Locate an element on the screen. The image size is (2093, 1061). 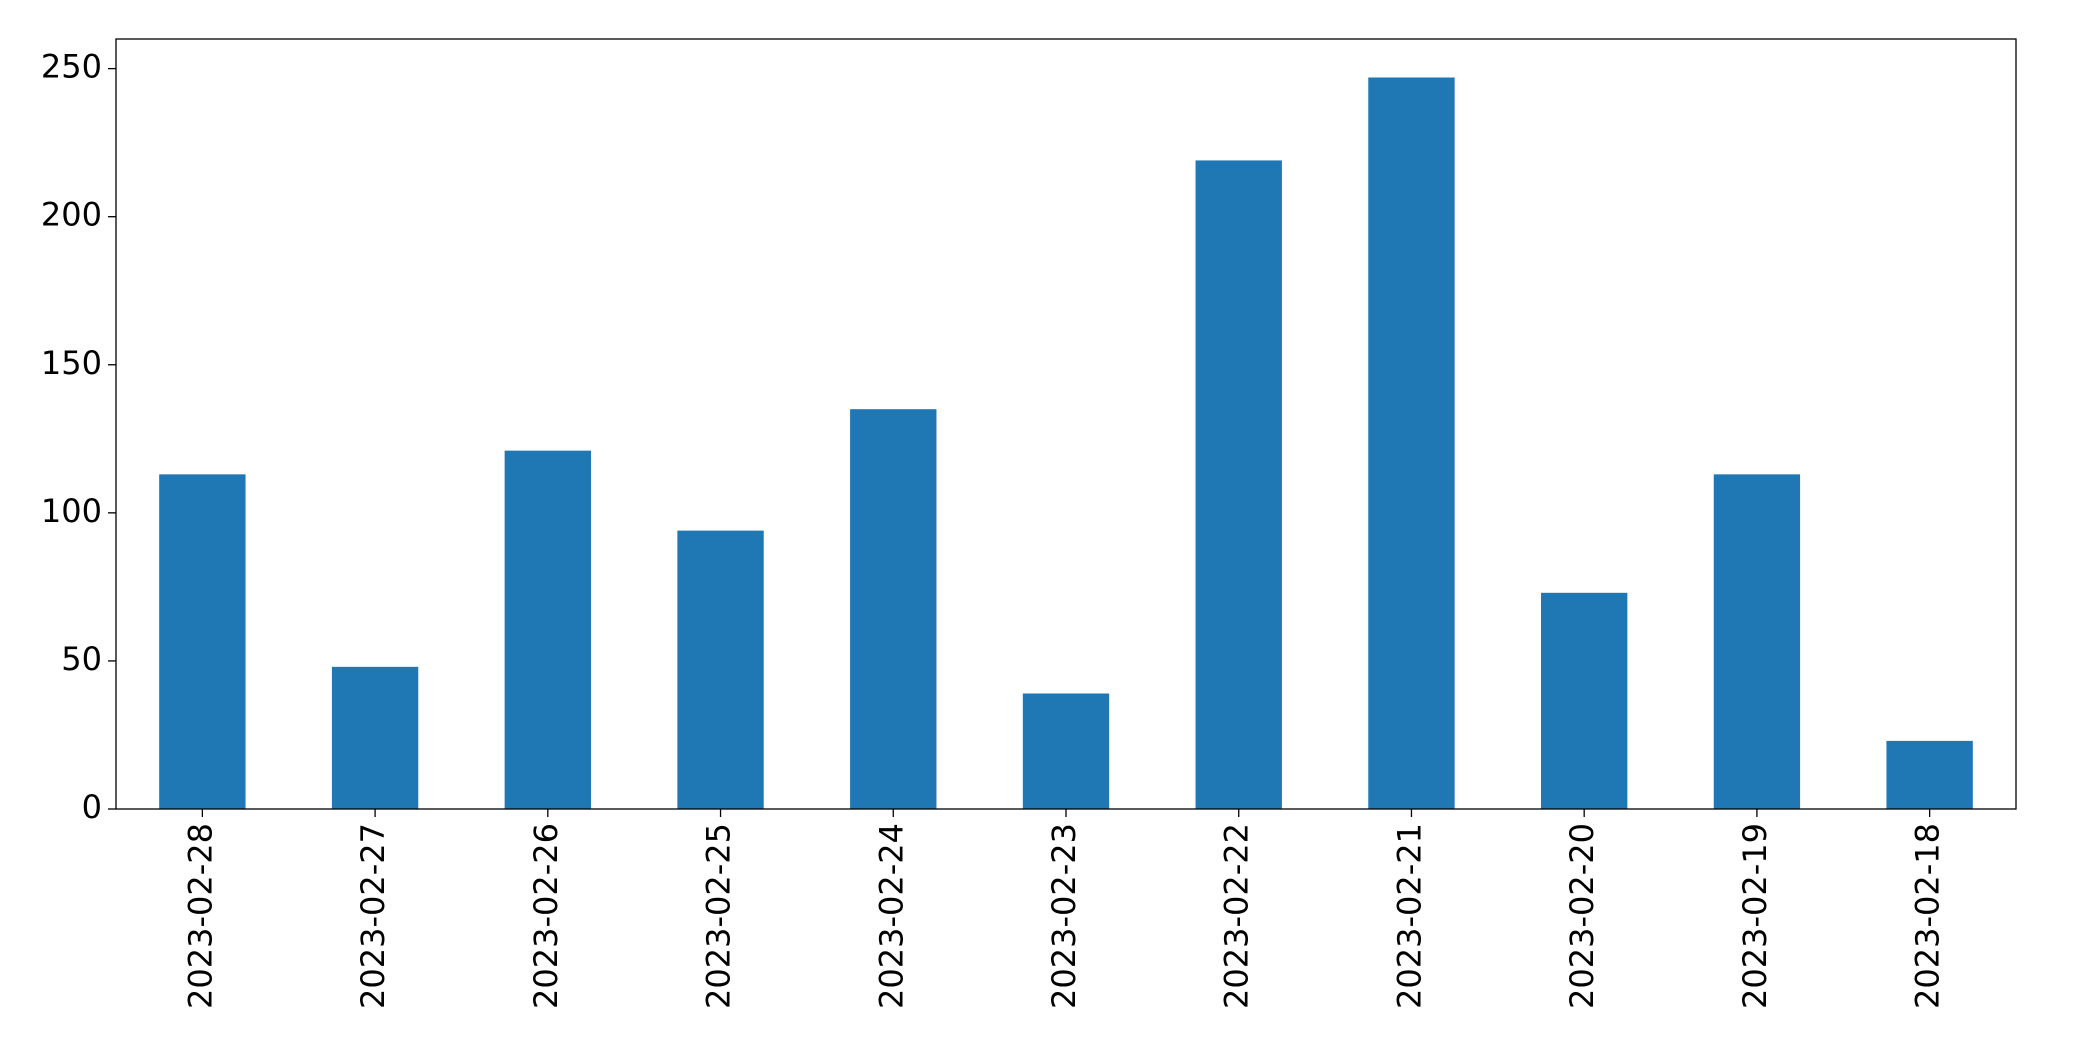
x-tick-label: 2023-02-18 is located at coordinates (1928, 916).